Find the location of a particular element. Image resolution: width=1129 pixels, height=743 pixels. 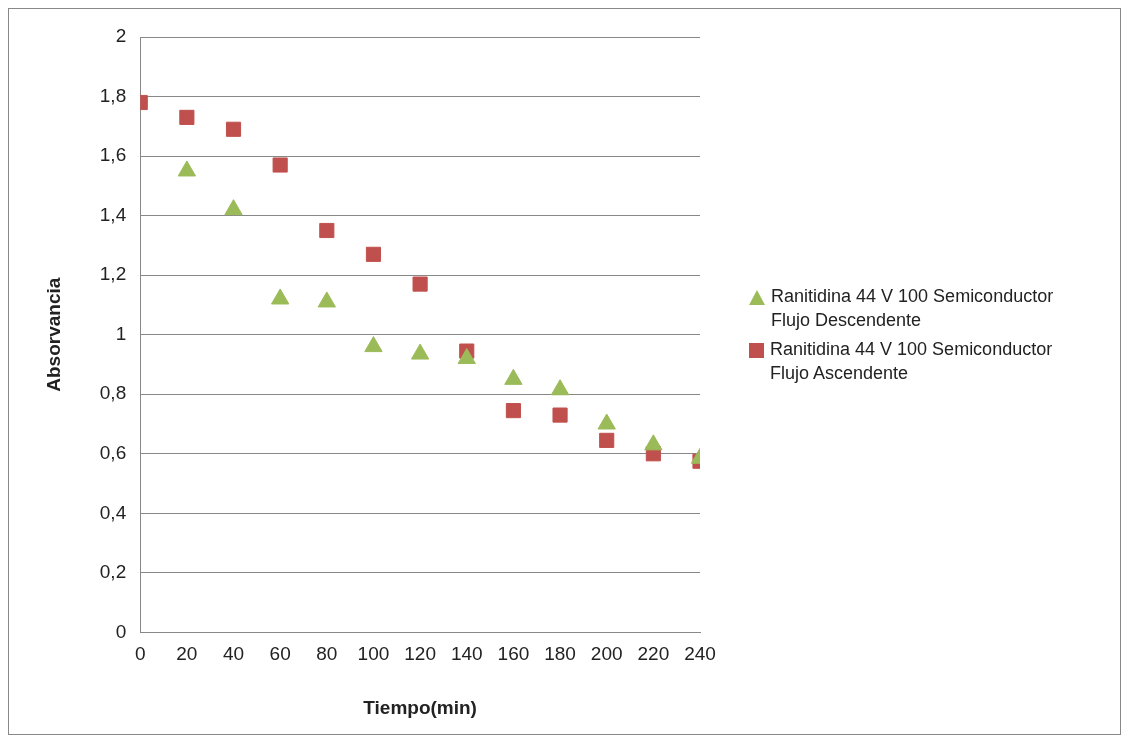

x-tick-label: 40 is located at coordinates (233, 654).